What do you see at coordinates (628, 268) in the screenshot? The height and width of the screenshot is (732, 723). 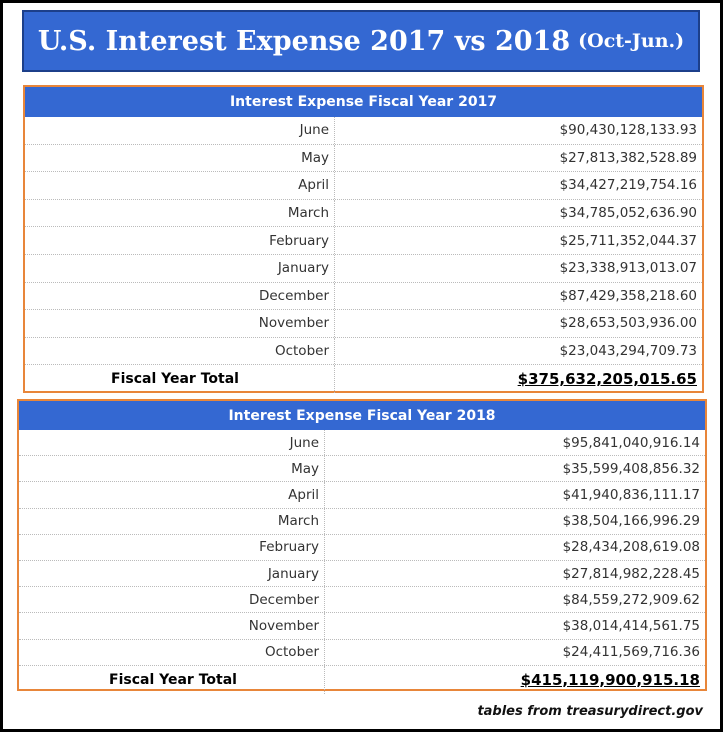 I see `amount: $23,338,913,013.07` at bounding box center [628, 268].